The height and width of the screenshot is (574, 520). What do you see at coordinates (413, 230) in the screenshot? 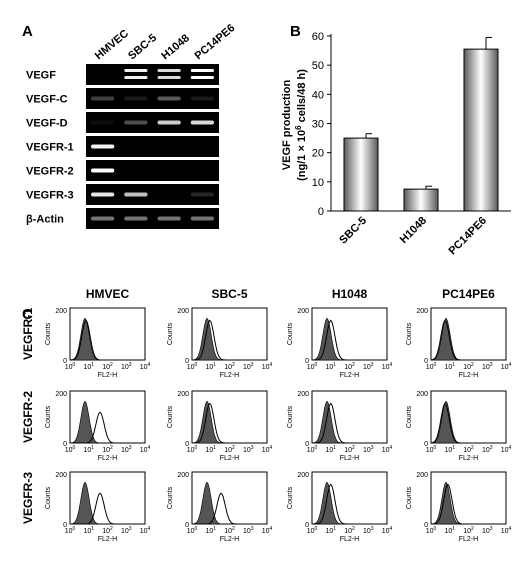
I see `x-category-label: H1048` at bounding box center [413, 230].